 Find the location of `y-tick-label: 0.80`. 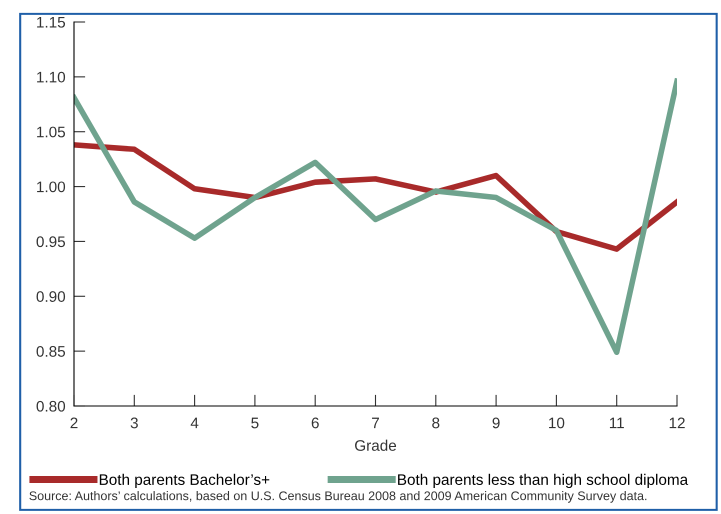

y-tick-label: 0.80 is located at coordinates (51, 406).